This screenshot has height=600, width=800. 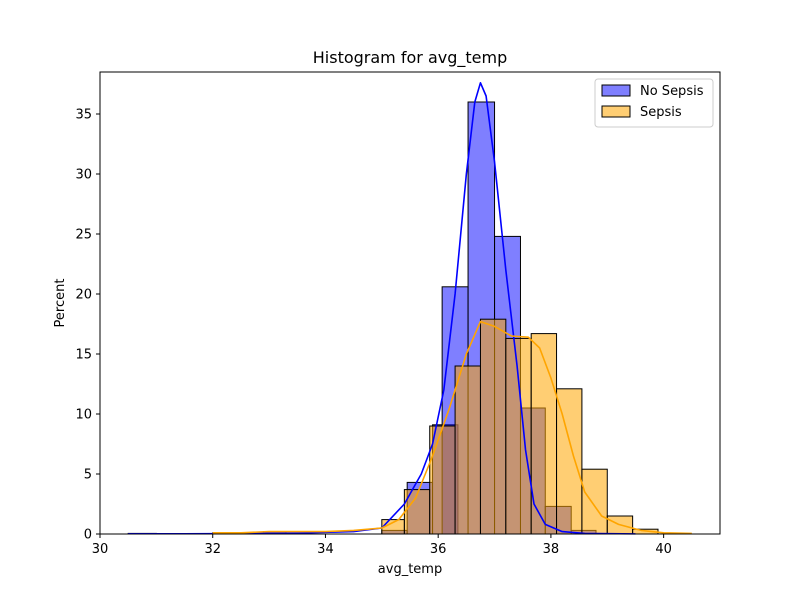 I want to click on x-tick-label-38: 38, so click(x=551, y=549).